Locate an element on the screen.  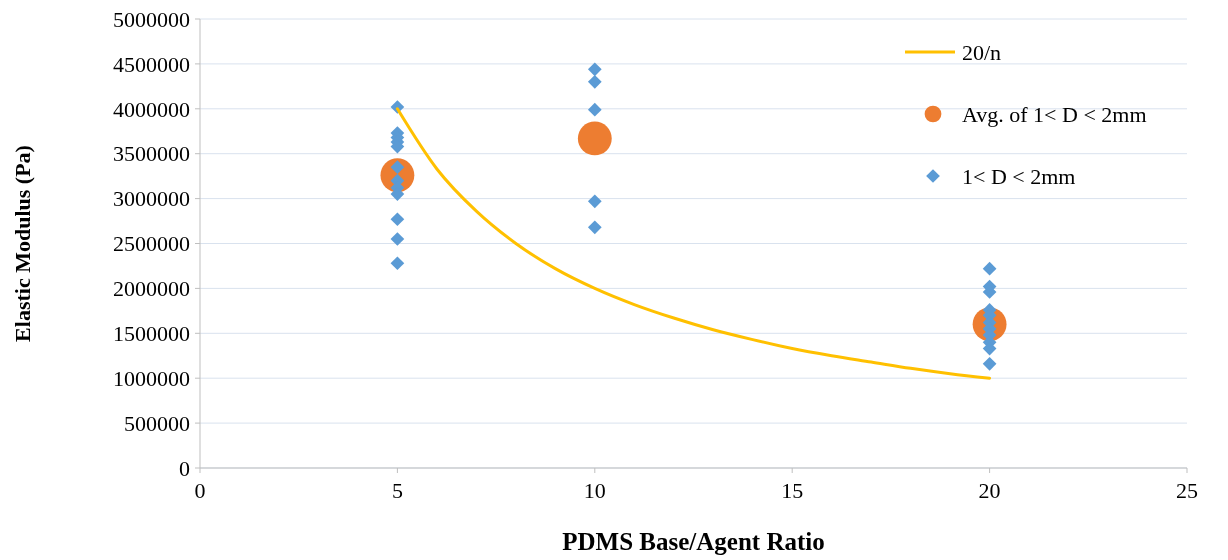
legend-label: 20/n is located at coordinates (982, 52).